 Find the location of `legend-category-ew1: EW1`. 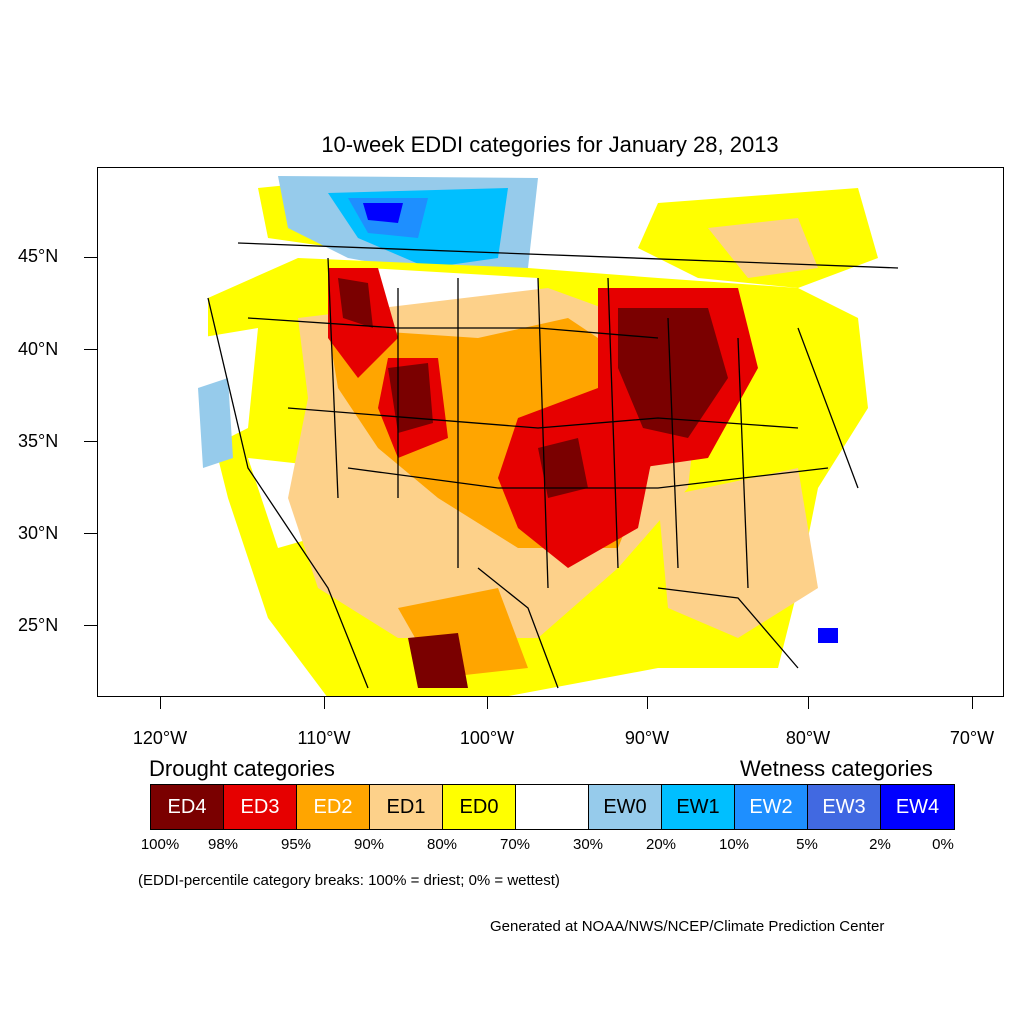

legend-category-ew1: EW1 is located at coordinates (698, 807).